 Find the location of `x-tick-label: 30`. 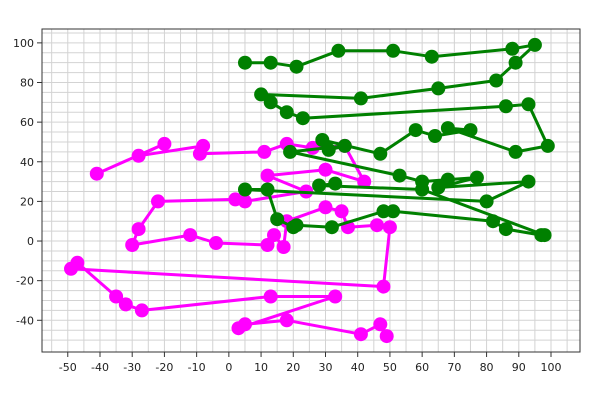

x-tick-label: 30 is located at coordinates (325, 367).